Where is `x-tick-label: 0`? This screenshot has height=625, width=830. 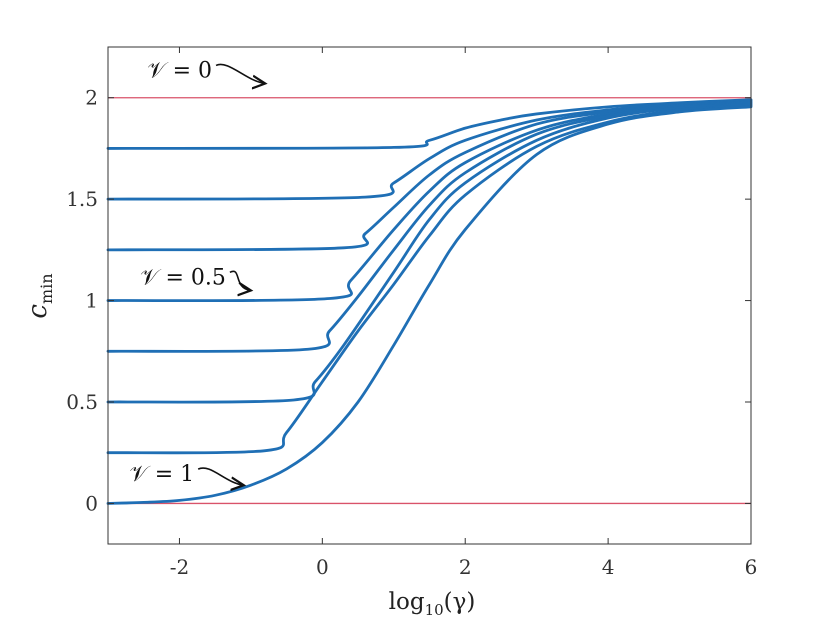 x-tick-label: 0 is located at coordinates (322, 567).